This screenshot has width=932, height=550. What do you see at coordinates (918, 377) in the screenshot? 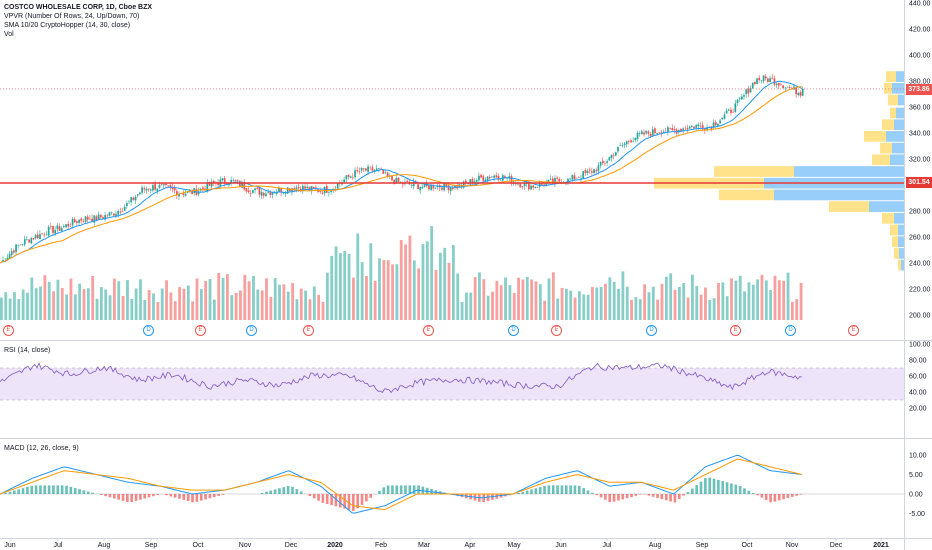
I see `rsi-tick-label: 60.00` at bounding box center [918, 377].